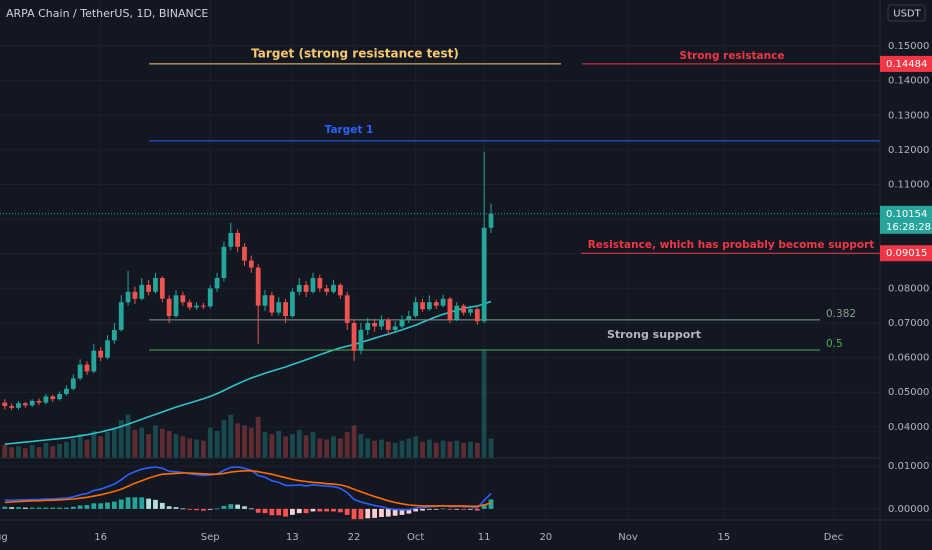 The width and height of the screenshot is (932, 550). Describe the element at coordinates (908, 185) in the screenshot. I see `y-tick-label: 0.11000` at that location.